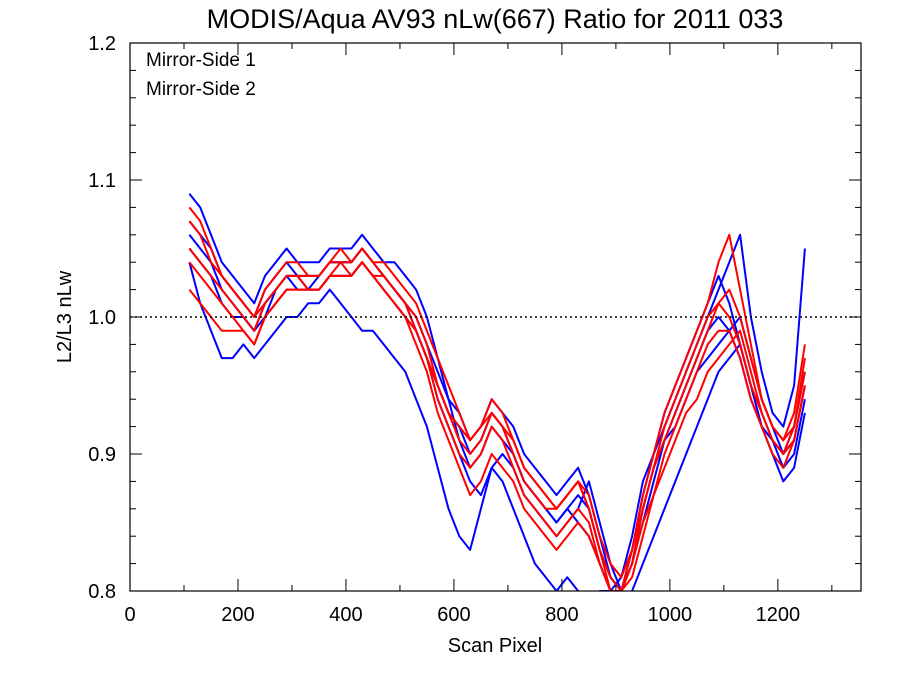 Image resolution: width=900 pixels, height=675 pixels. What do you see at coordinates (102, 44) in the screenshot?
I see `y-tick-label-1.2: 1.2` at bounding box center [102, 44].